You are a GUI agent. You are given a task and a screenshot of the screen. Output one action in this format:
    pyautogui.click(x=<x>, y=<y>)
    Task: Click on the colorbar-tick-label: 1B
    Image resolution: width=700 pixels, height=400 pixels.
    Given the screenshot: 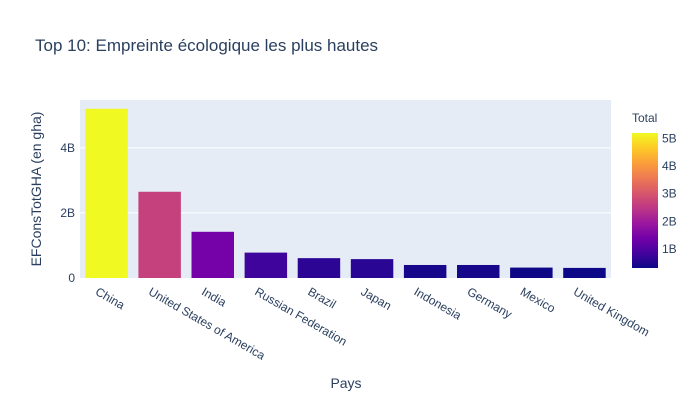 What is the action you would take?
    pyautogui.click(x=669, y=249)
    